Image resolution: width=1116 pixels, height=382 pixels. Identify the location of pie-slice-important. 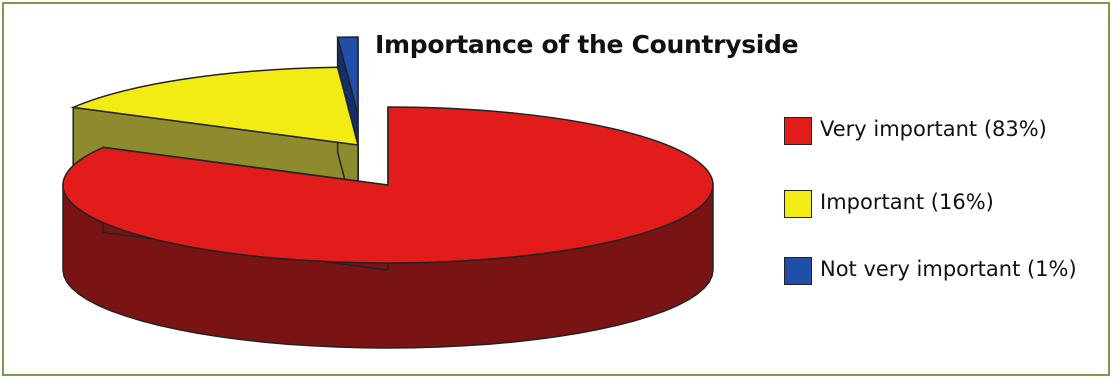
(215, 106).